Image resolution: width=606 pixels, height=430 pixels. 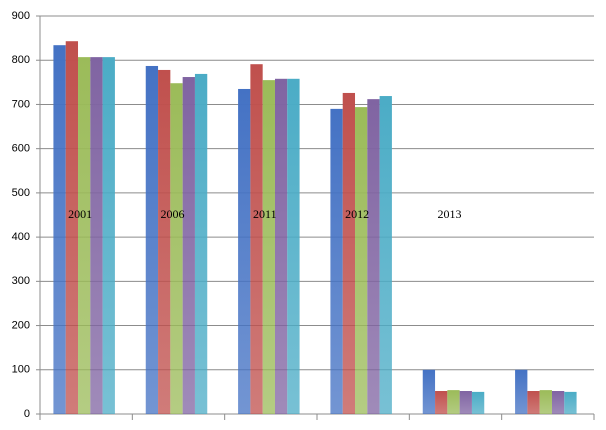 I want to click on category-label: 2011, so click(x=265, y=214).